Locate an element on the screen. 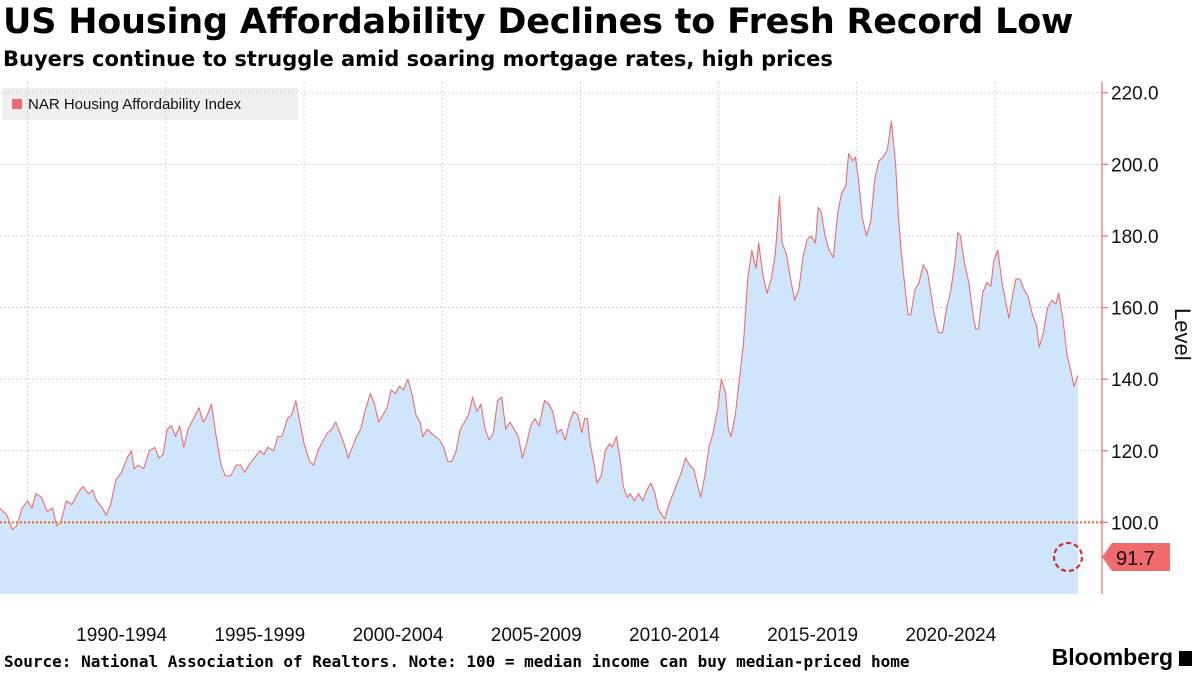 This screenshot has height=675, width=1200. legend-swatch is located at coordinates (17, 104).